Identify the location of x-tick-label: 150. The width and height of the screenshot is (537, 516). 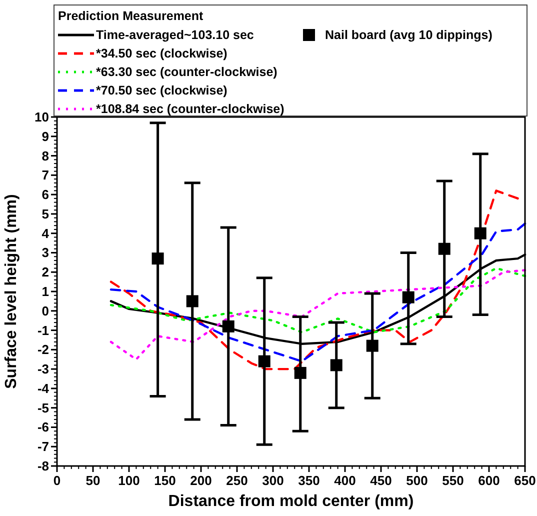
(165, 480).